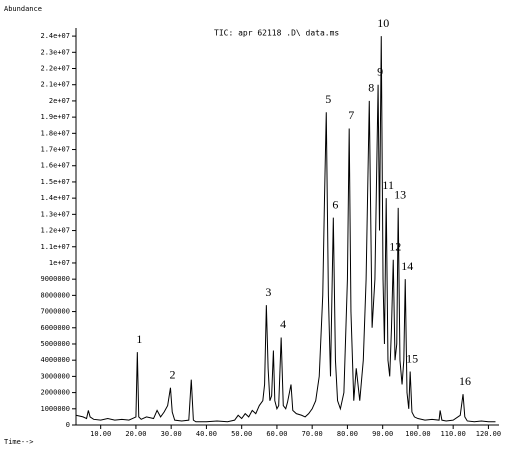 The width and height of the screenshot is (505, 449). Describe the element at coordinates (55, 393) in the screenshot. I see `y-tick-label: 2000000` at that location.